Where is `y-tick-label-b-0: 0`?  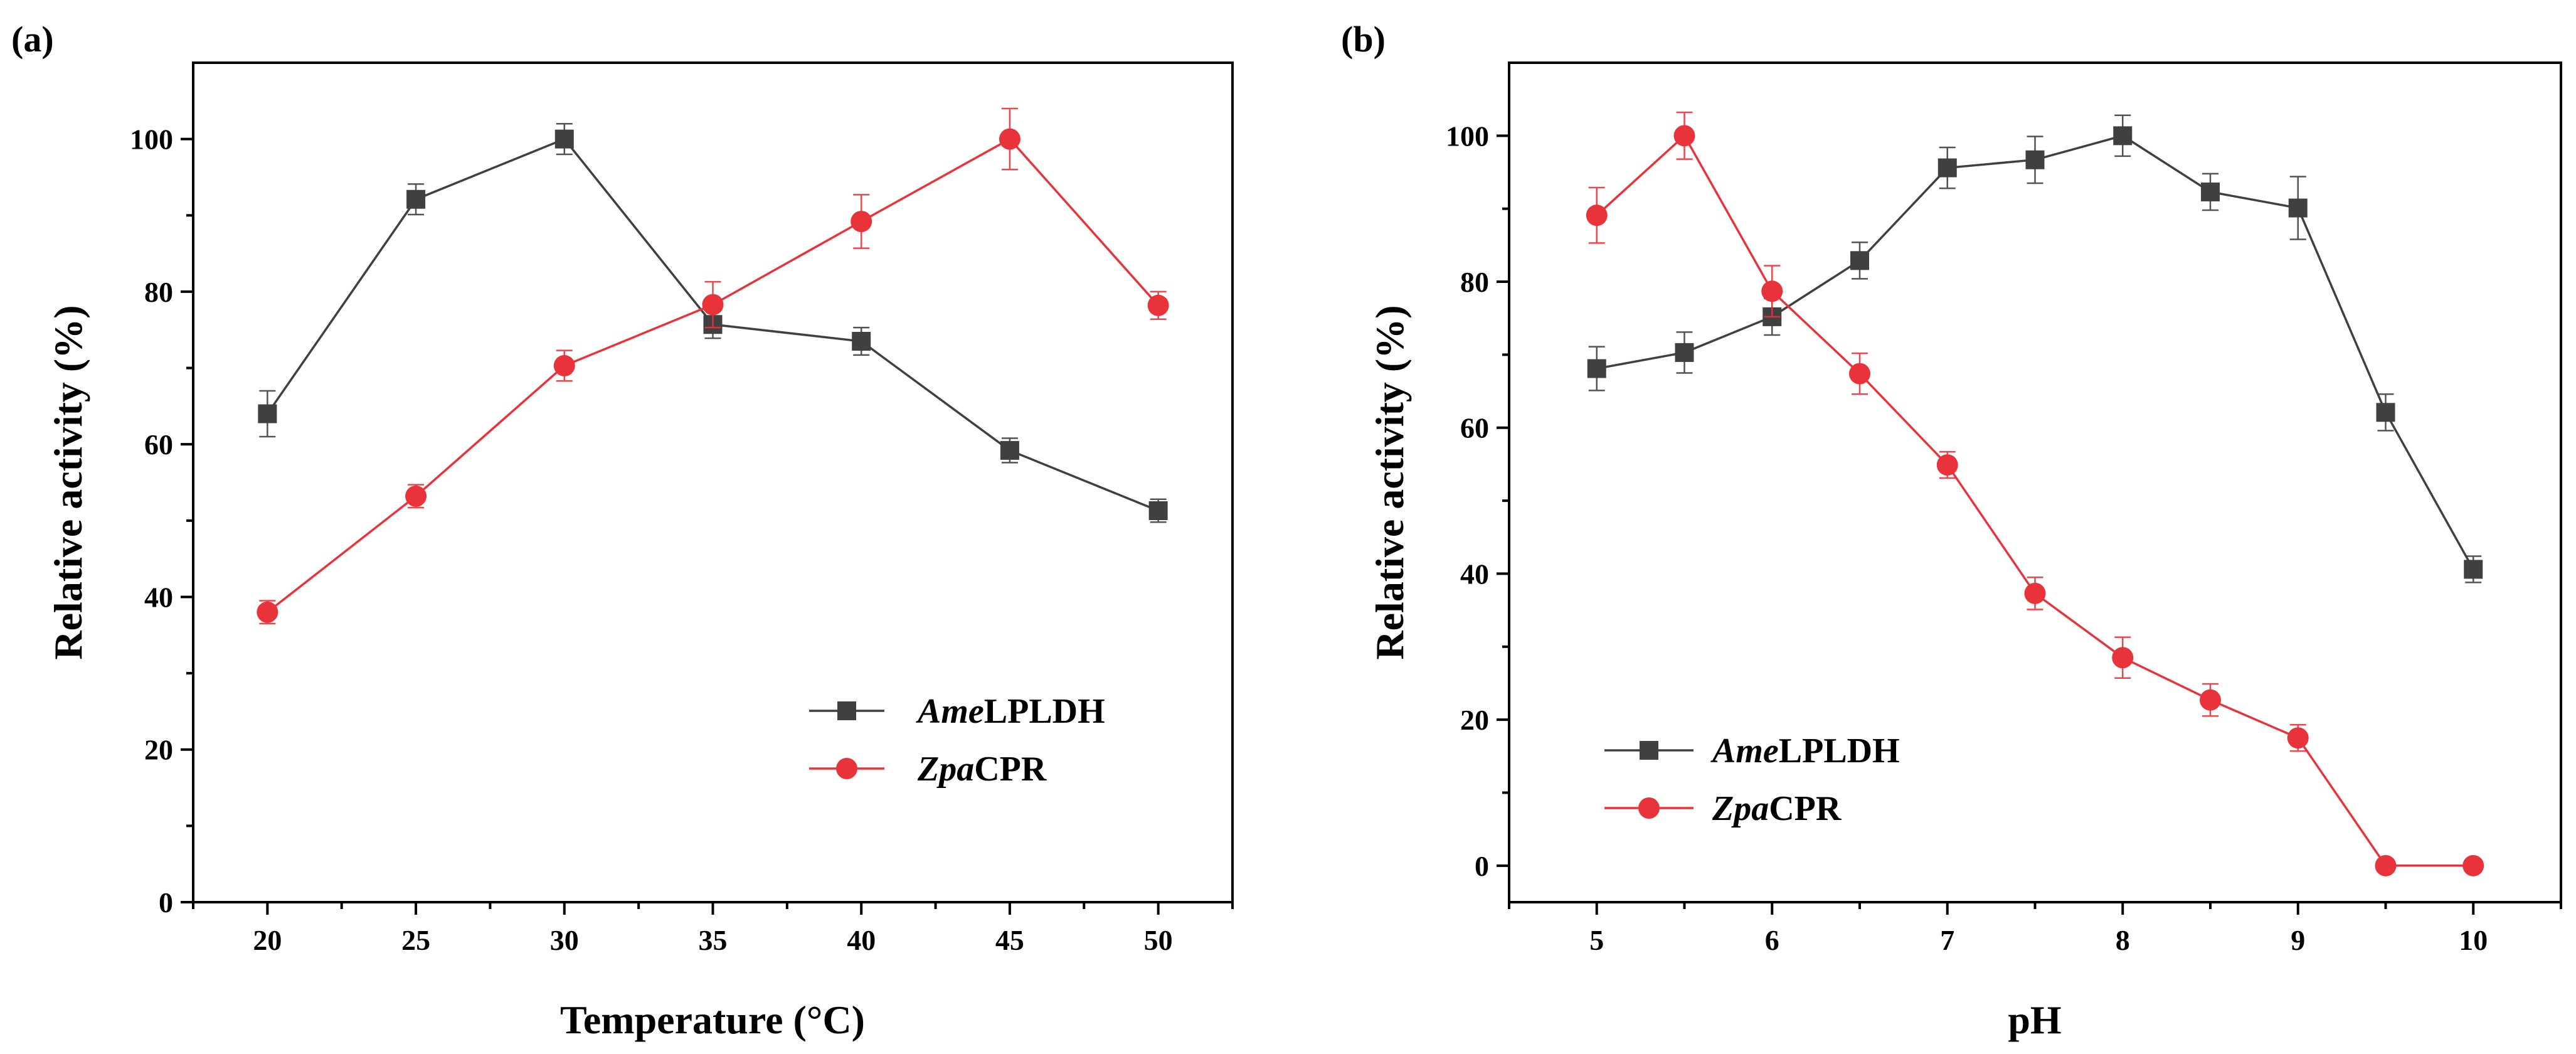
y-tick-label-b-0: 0 is located at coordinates (1482, 866).